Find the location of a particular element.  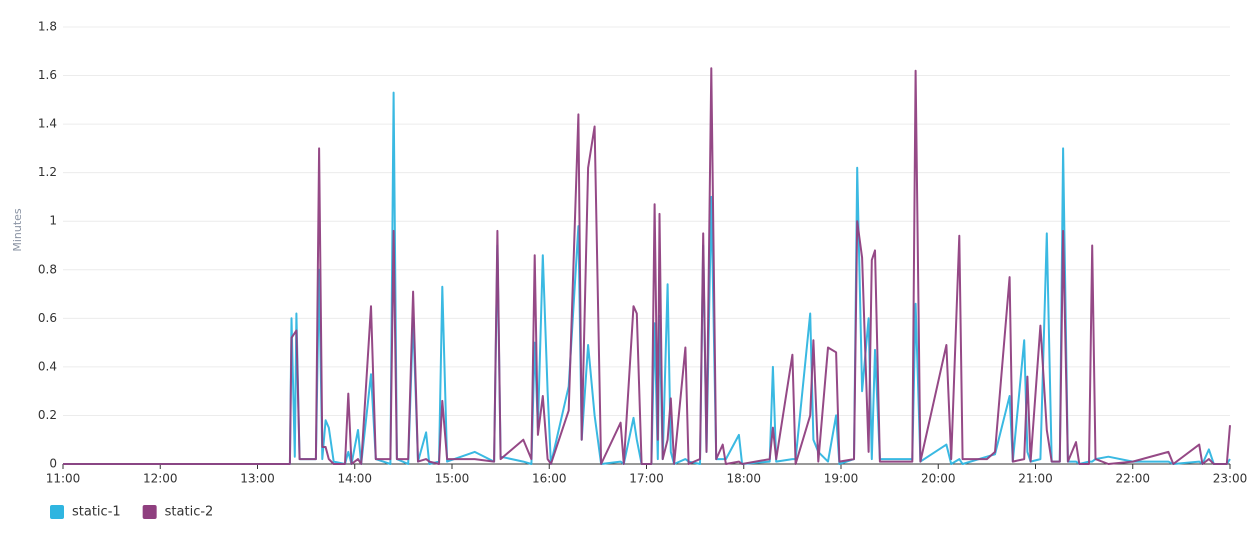

legend-label: static-1 is located at coordinates (96, 512).